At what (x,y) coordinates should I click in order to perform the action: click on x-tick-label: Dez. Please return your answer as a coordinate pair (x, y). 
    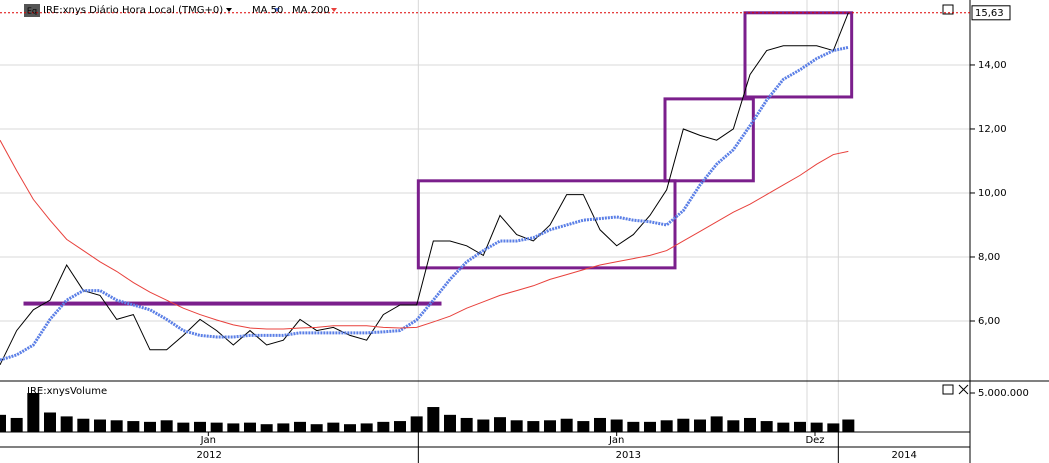
    Looking at the image, I should click on (814, 440).